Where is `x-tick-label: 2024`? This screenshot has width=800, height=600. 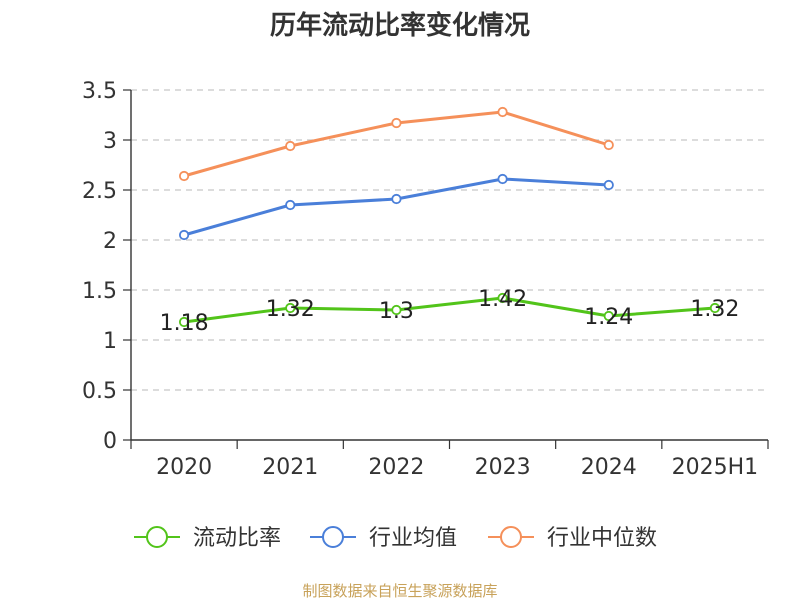 x-tick-label: 2024 is located at coordinates (609, 467).